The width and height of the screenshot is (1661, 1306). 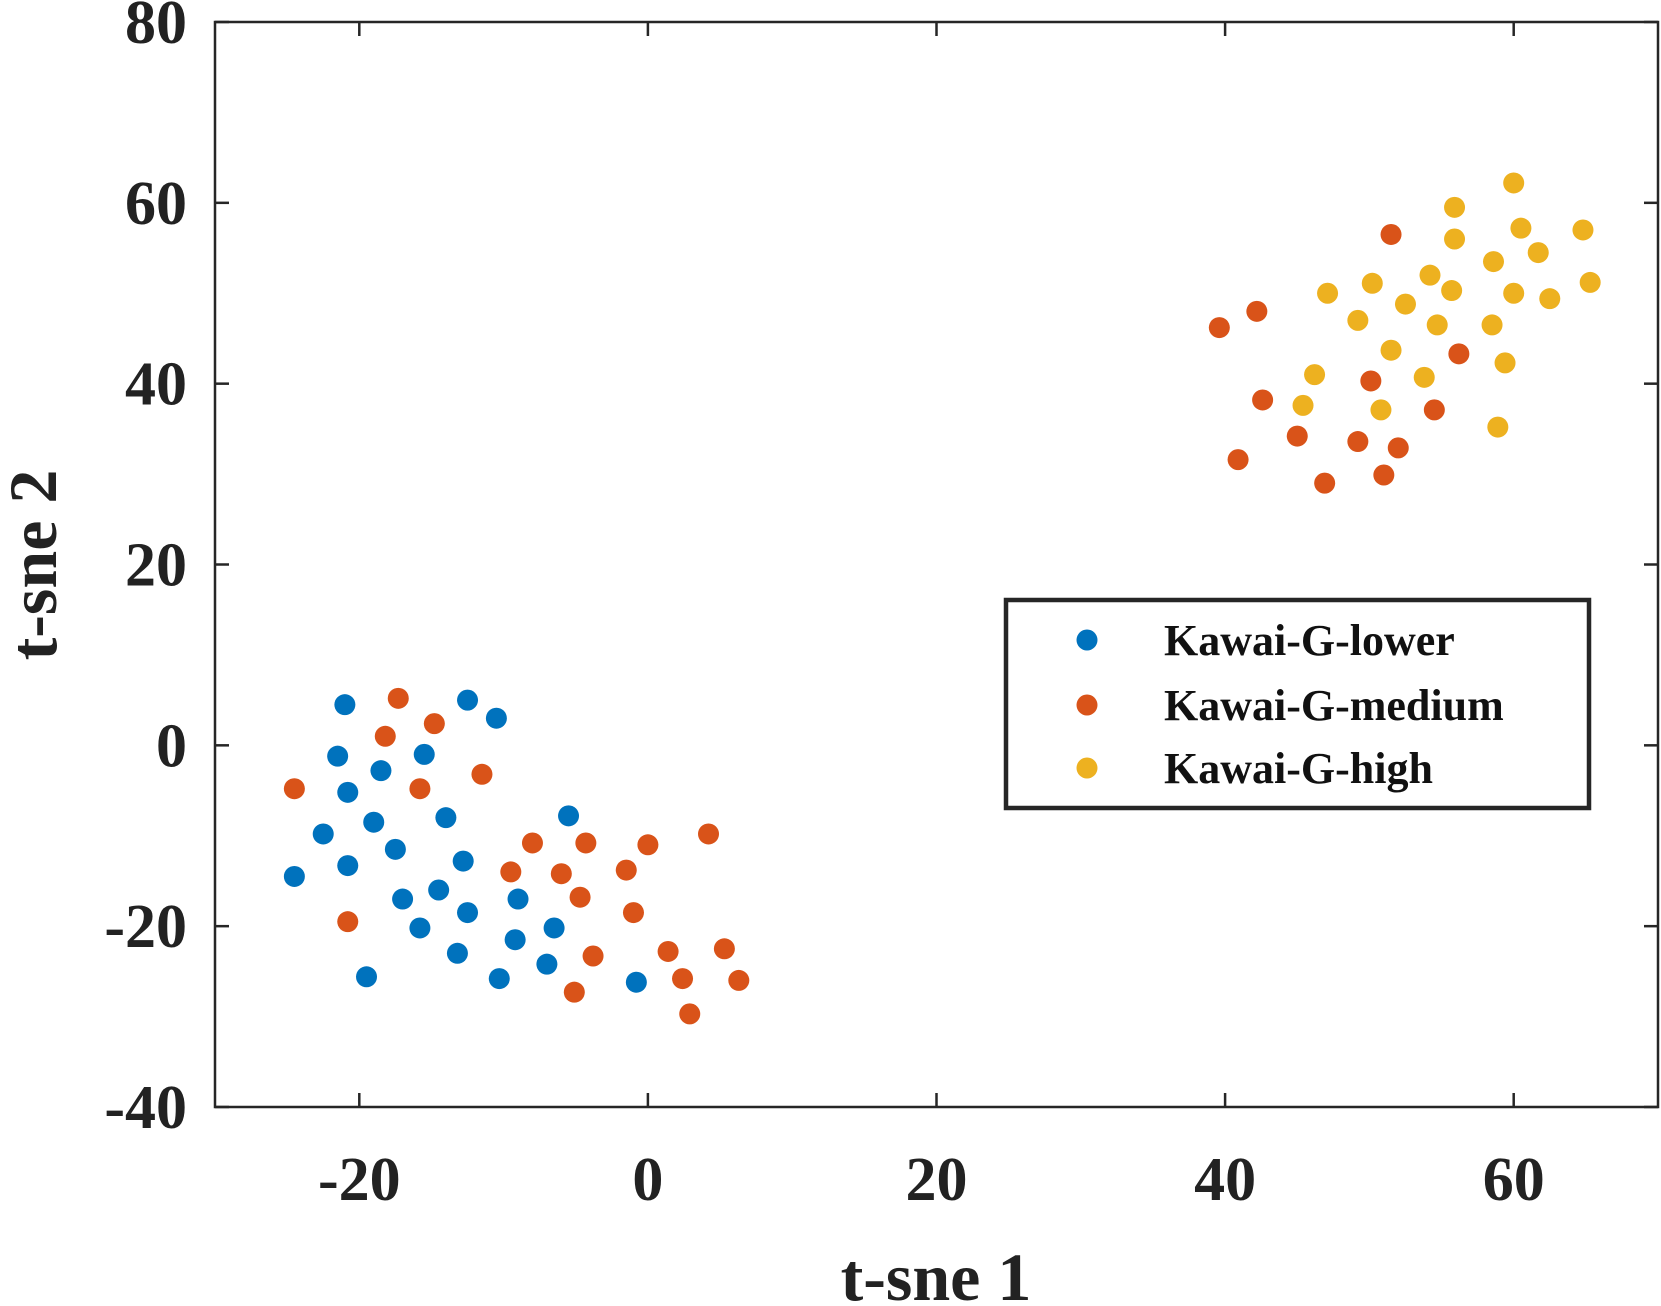 What do you see at coordinates (156, 385) in the screenshot?
I see `y-tick-label: 40` at bounding box center [156, 385].